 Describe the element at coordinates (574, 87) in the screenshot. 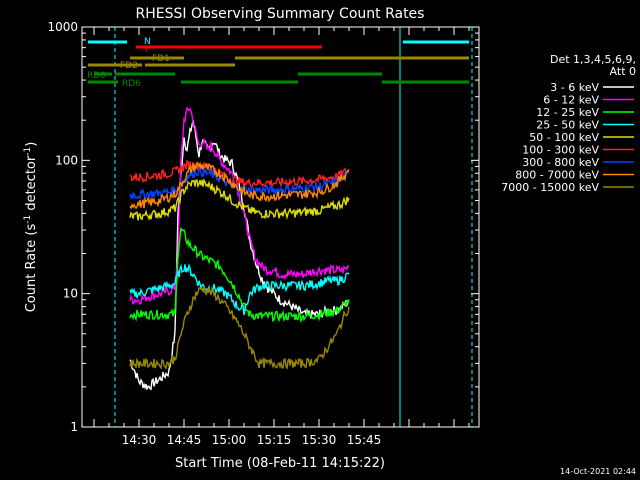

I see `legend-label-0: 3 - 6 keV` at that location.